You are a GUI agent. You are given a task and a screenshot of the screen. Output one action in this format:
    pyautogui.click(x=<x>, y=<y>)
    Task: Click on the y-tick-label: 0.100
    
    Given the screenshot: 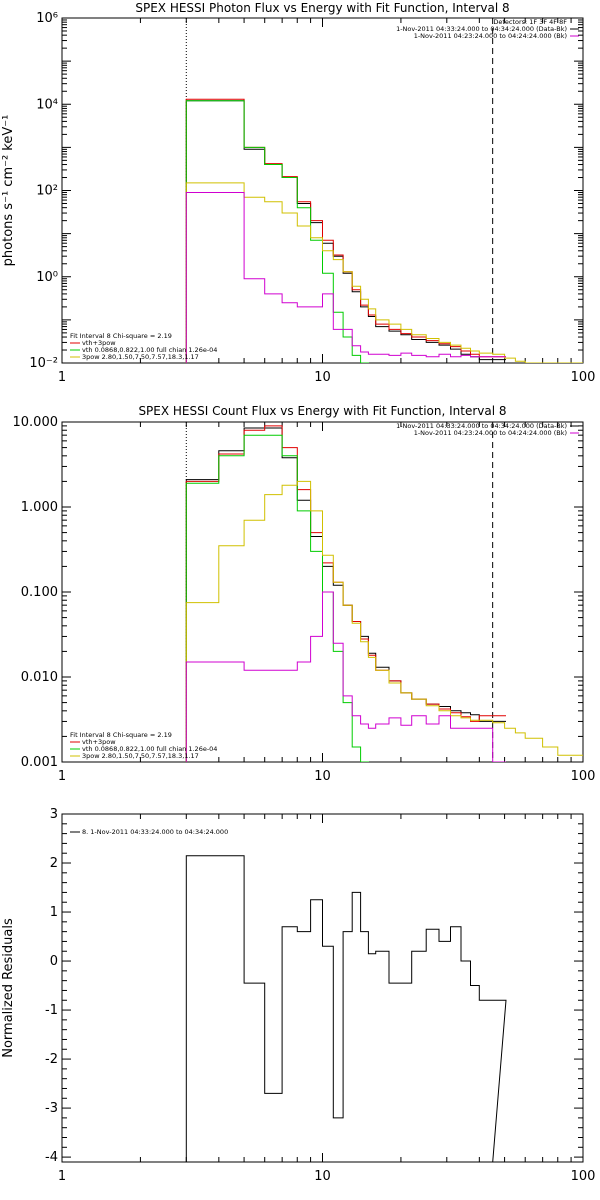 What is the action you would take?
    pyautogui.click(x=39, y=592)
    